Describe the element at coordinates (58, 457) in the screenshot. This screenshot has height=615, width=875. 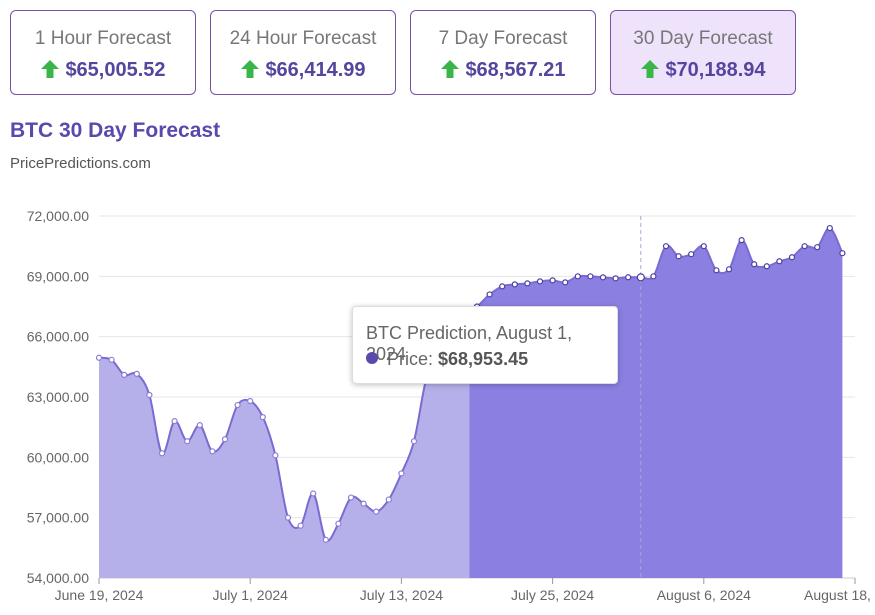
I see `y-tick-label: 60,000.00` at that location.